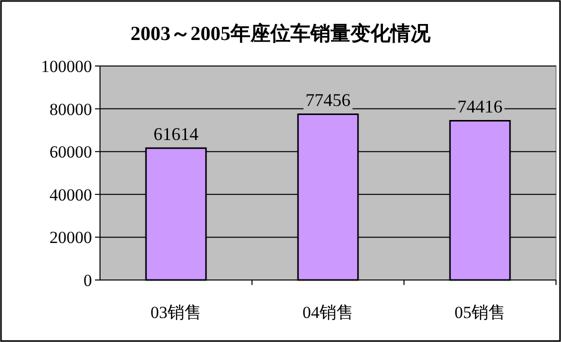  What do you see at coordinates (71, 238) in the screenshot?
I see `y-tick-label: 20000` at bounding box center [71, 238].